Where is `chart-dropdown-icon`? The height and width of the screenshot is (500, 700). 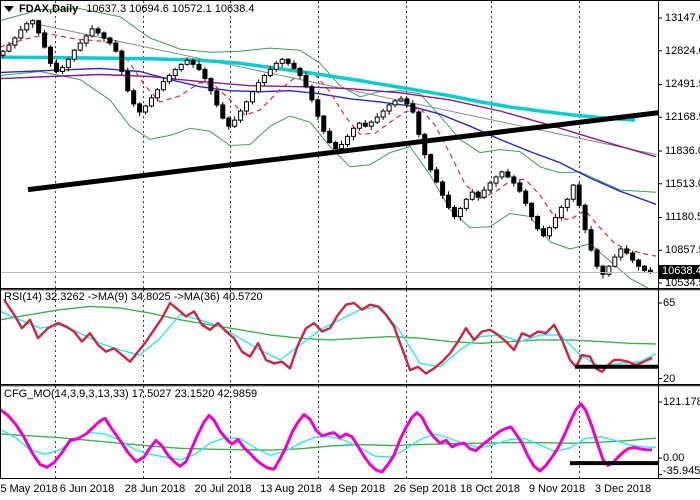
chart-dropdown-icon is located at coordinates (9, 9).